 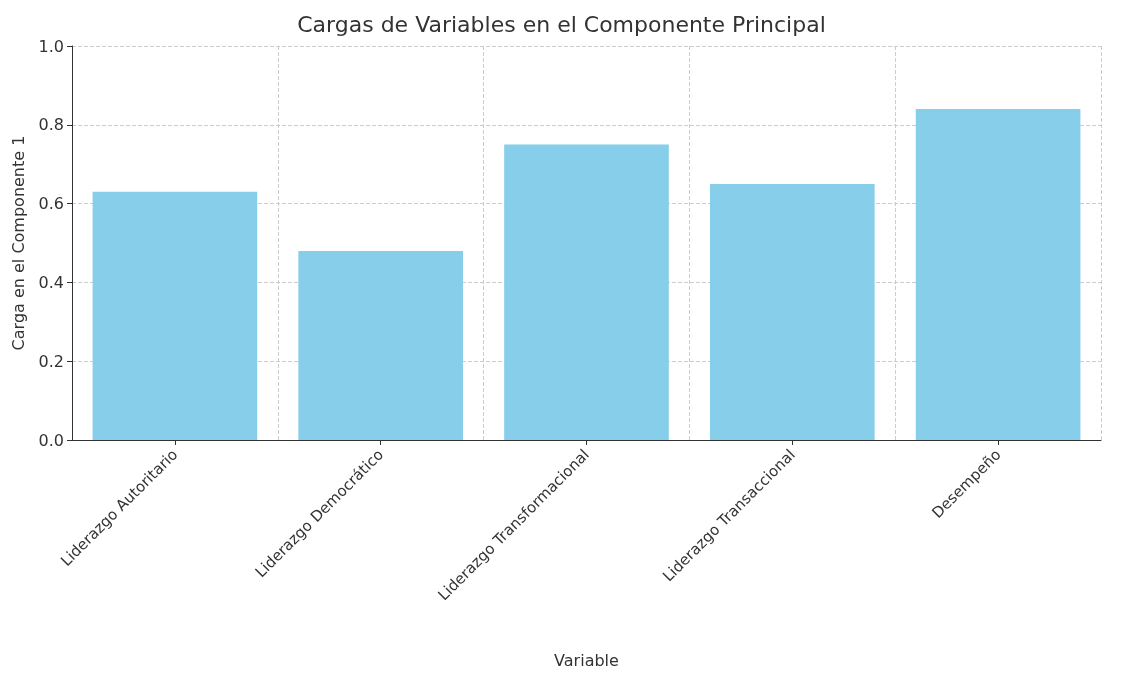 What do you see at coordinates (51, 361) in the screenshot?
I see `y-tick-label: 0.2` at bounding box center [51, 361].